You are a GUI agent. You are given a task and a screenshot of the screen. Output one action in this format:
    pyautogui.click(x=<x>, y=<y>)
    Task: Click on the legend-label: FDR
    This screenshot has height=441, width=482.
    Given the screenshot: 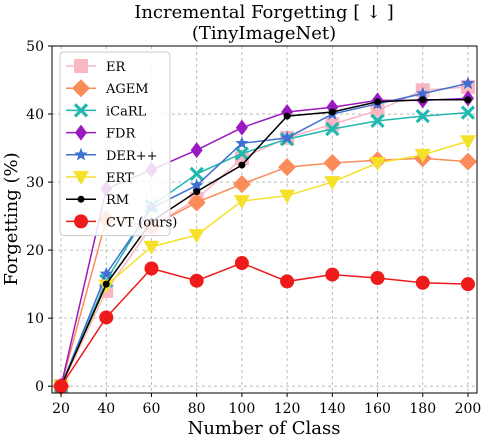 What is the action you would take?
    pyautogui.click(x=121, y=134)
    